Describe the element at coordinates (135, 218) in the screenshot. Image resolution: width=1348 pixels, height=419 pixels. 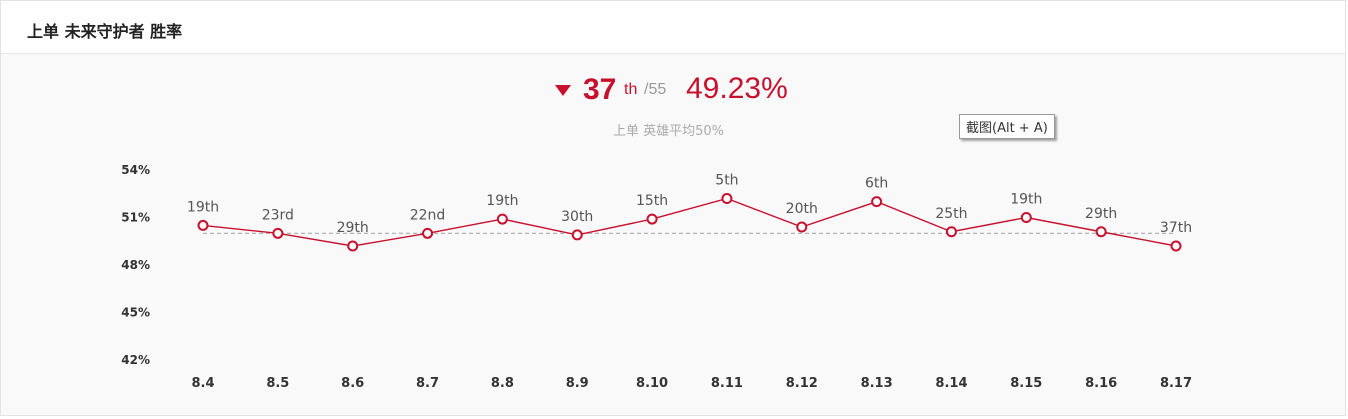
I see `y-tick-label: 51%` at that location.